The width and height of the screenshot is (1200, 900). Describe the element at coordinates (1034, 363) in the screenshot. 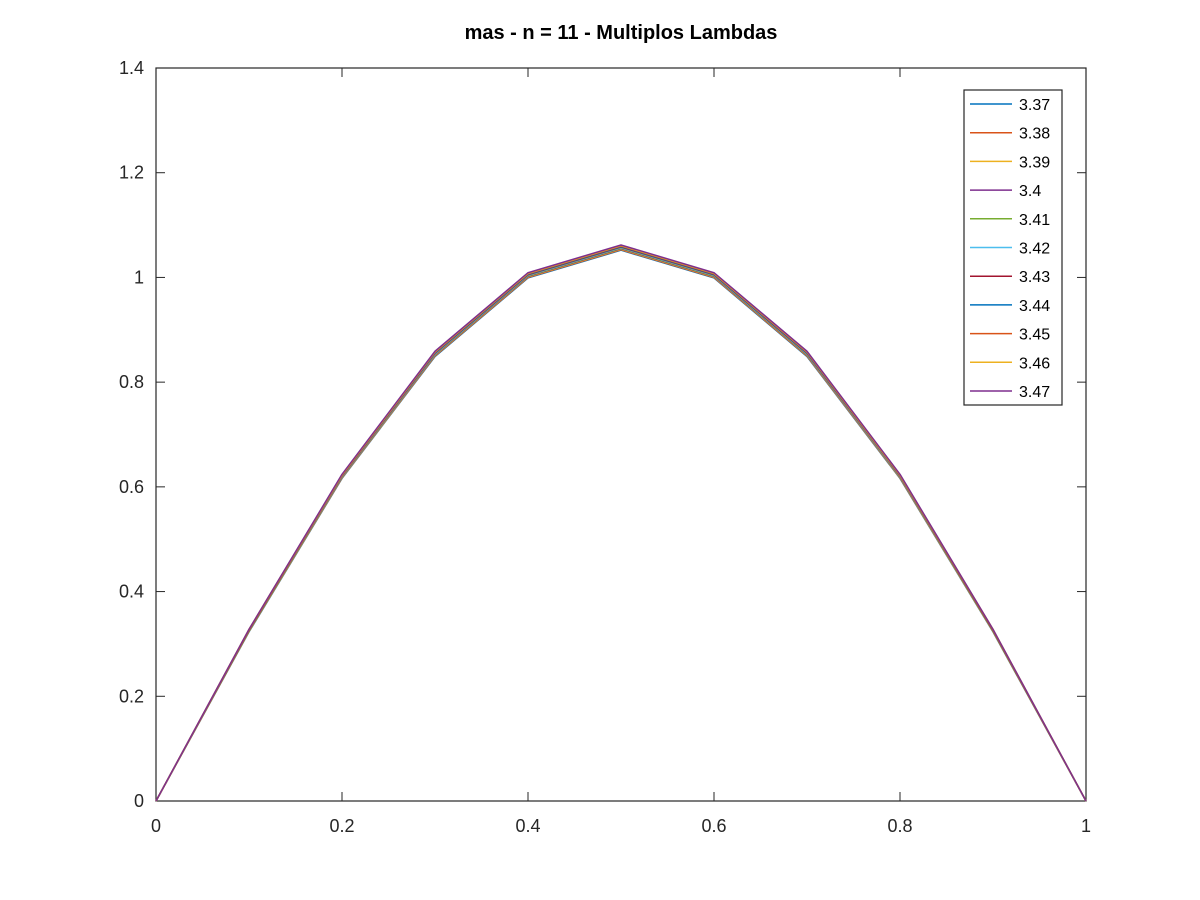

I see `legend-label: 3.46` at that location.